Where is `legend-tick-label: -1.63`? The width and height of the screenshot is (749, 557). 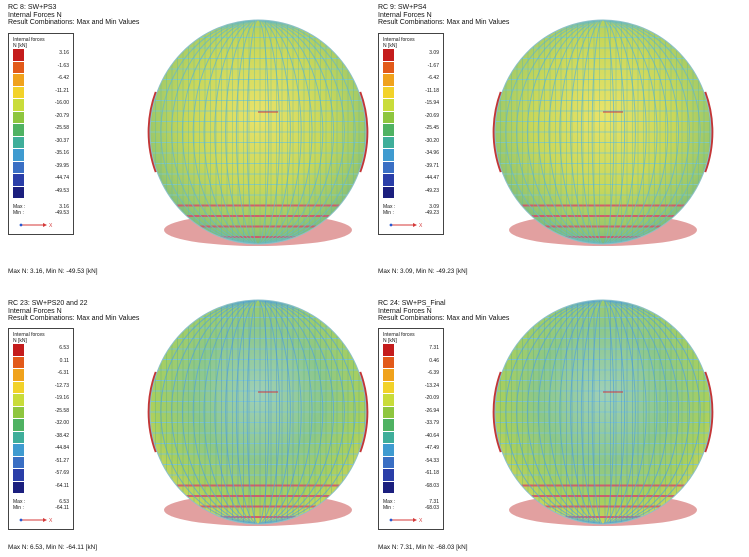 legend-tick-label: -1.63 is located at coordinates (63, 65).